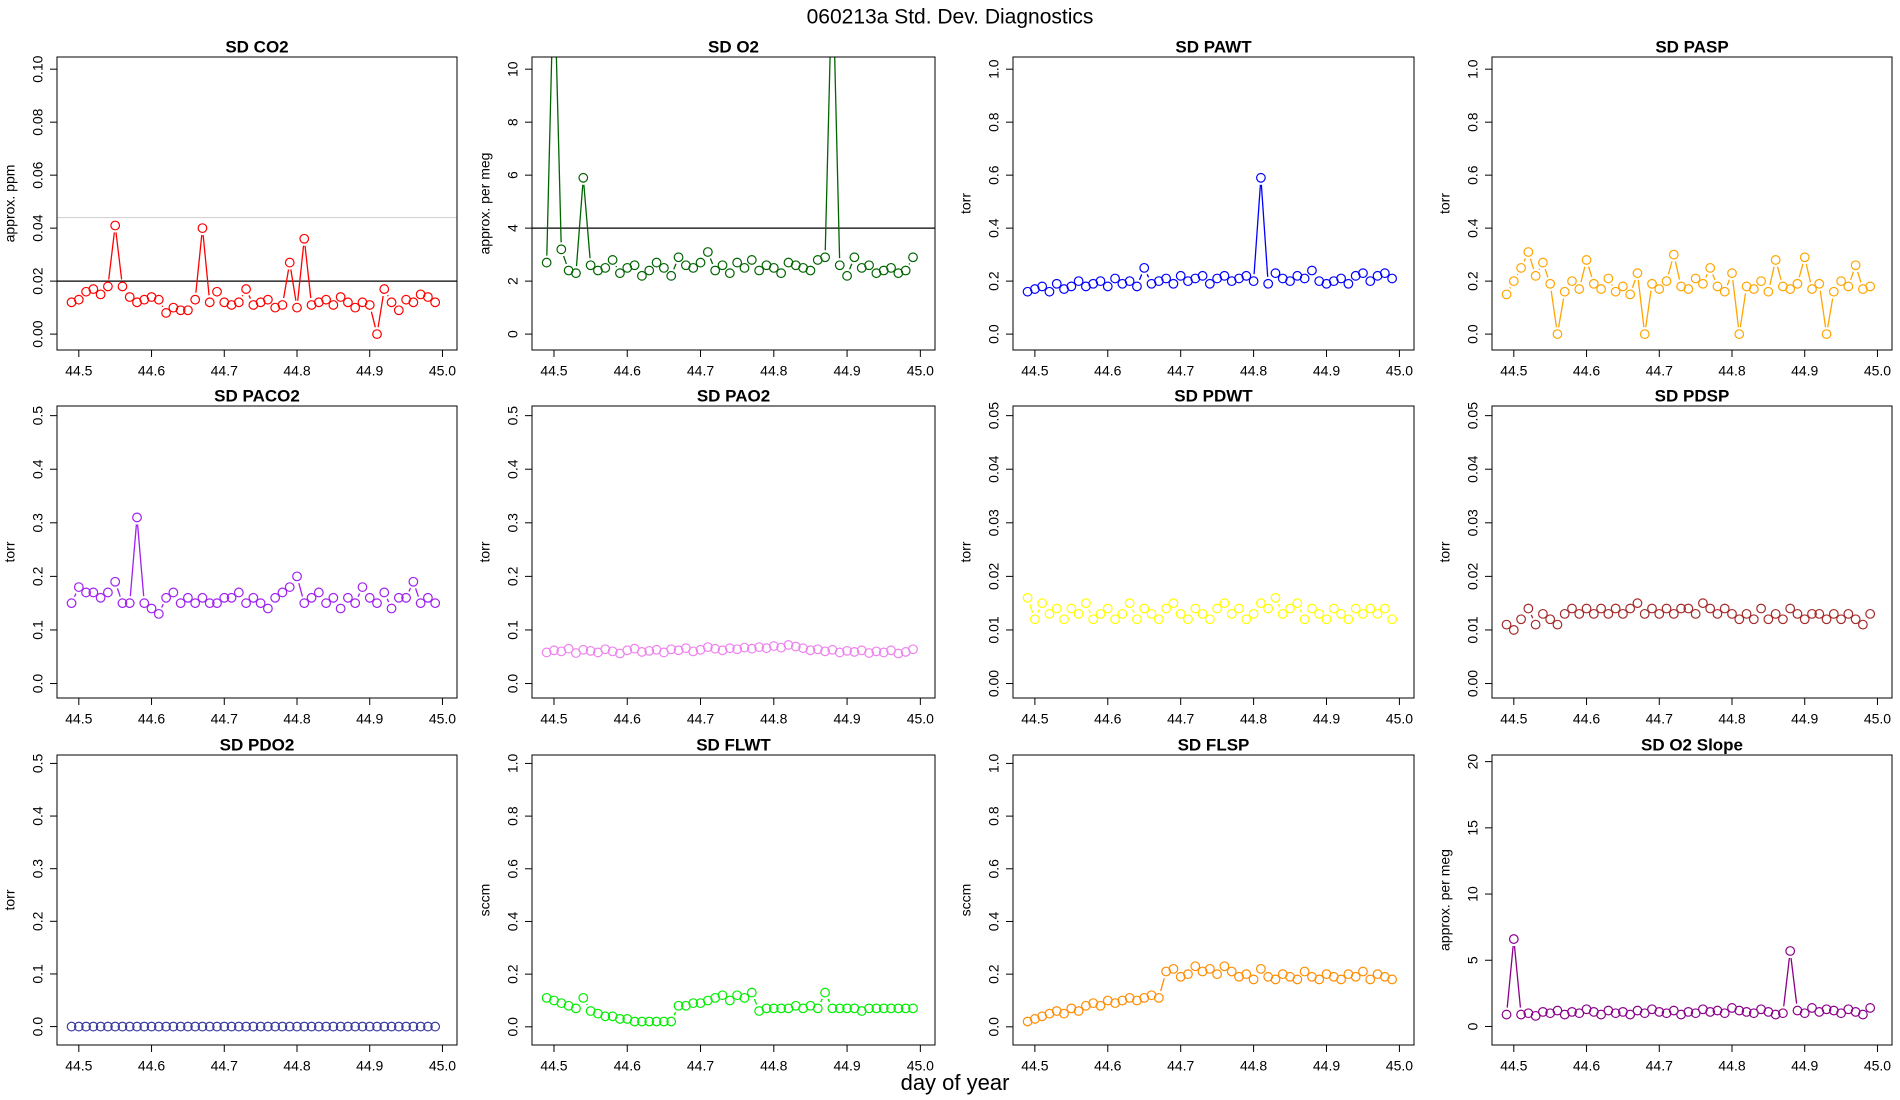  I want to click on panel-title: SD PDO2, so click(257, 744).